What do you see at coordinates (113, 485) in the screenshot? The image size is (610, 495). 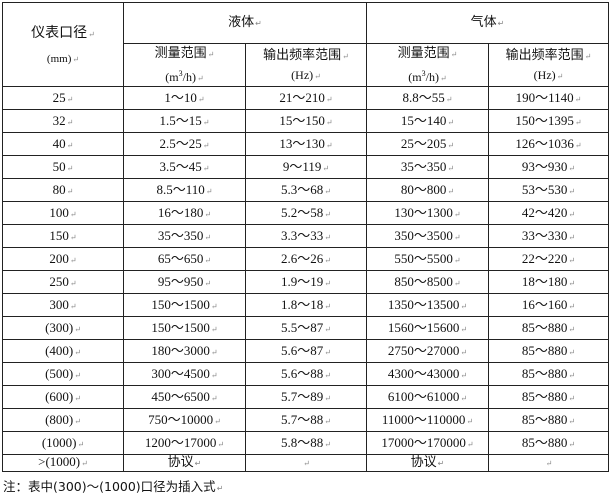 I see `table-note: 注：表中(300)～(1000)口径为插入式` at bounding box center [113, 485].